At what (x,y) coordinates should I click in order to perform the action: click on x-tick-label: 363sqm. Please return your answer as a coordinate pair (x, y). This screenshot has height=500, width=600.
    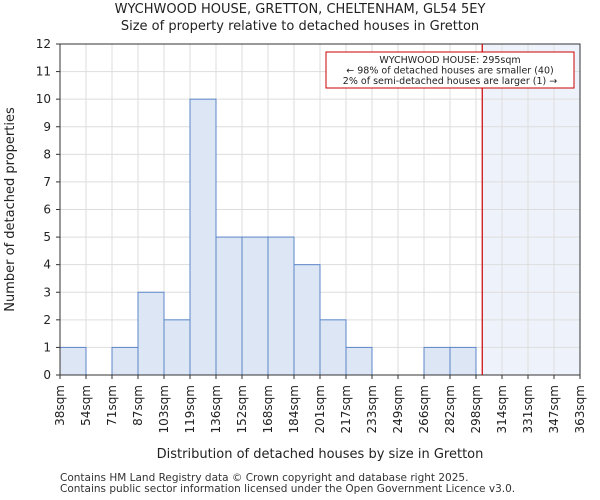
    Looking at the image, I should click on (580, 409).